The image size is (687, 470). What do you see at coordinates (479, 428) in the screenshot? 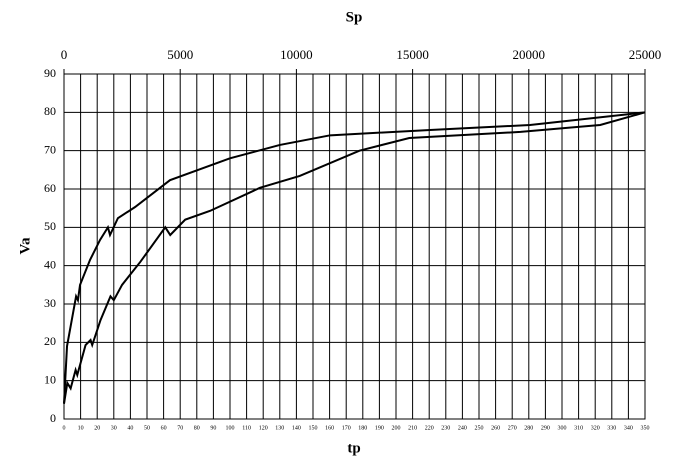
I see `x-tick-label: 250` at bounding box center [479, 428].